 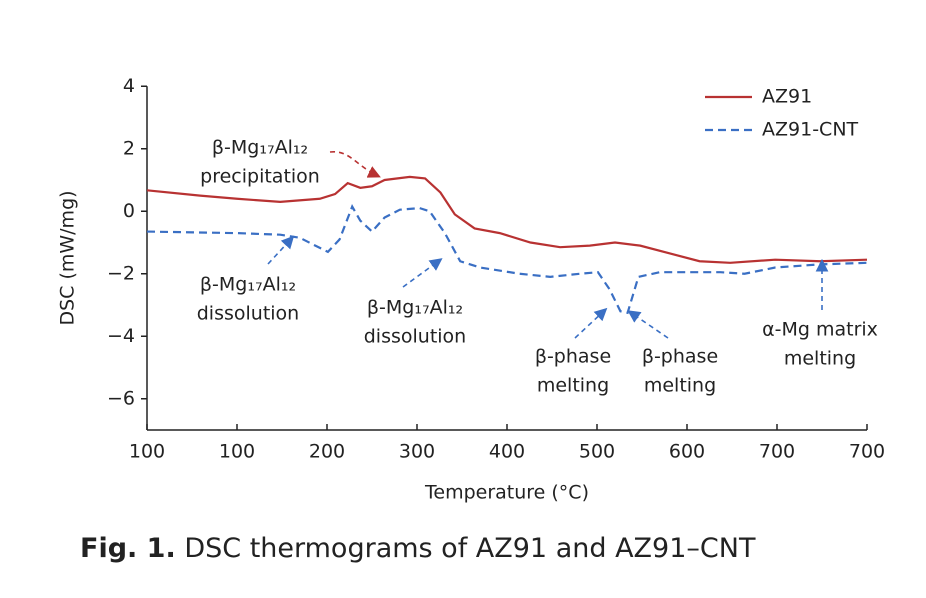 What do you see at coordinates (597, 452) in the screenshot?
I see `x-tick-label: 500` at bounding box center [597, 452].